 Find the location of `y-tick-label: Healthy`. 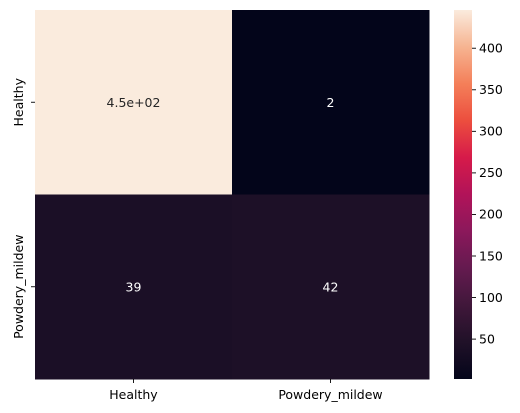

y-tick-label: Healthy is located at coordinates (18, 101).